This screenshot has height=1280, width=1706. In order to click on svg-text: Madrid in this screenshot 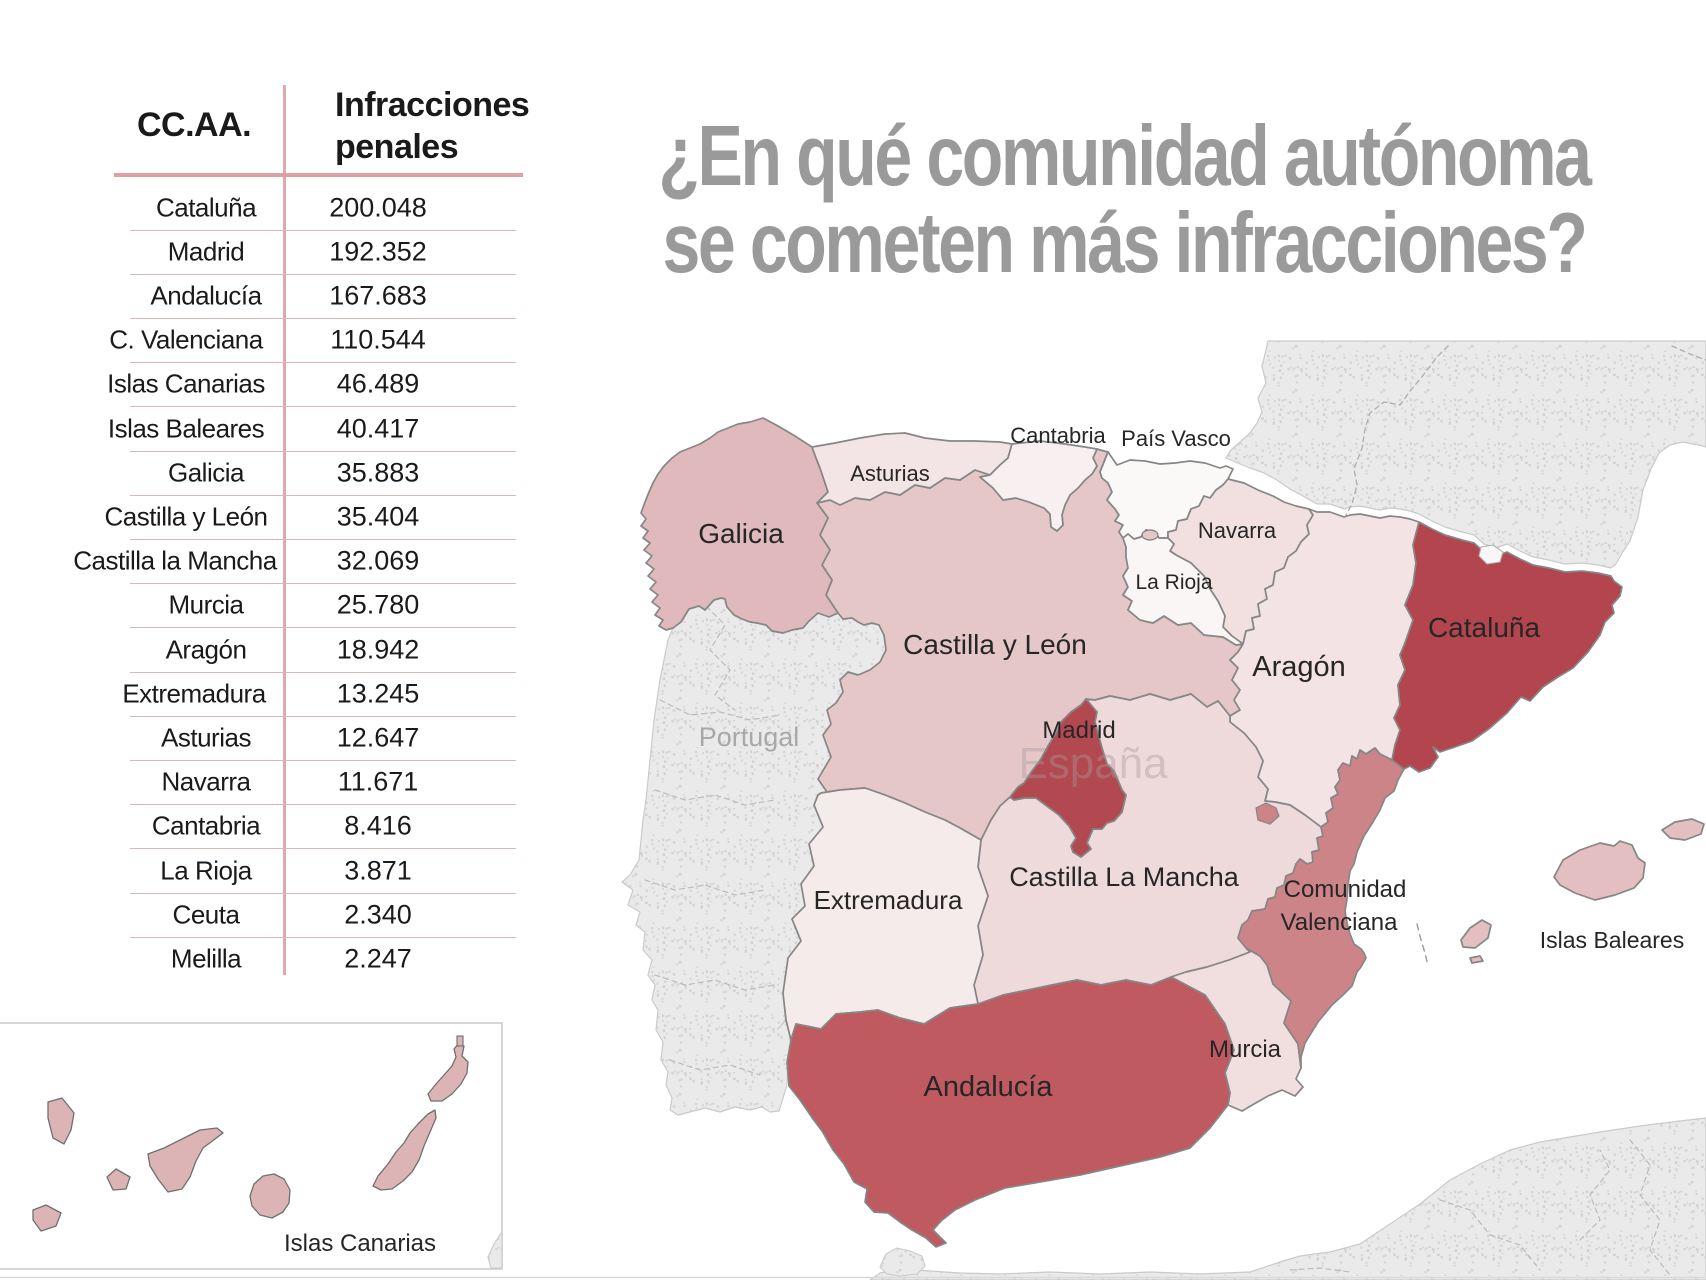, I will do `click(1078, 730)`.